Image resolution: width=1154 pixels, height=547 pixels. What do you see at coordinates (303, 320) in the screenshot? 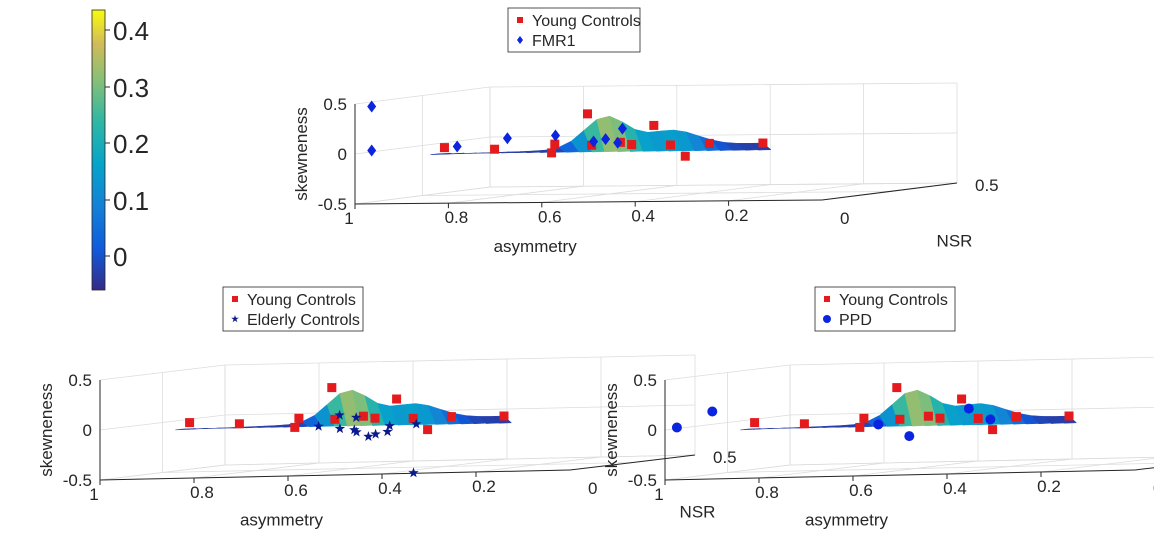
I see `legend-entry: Elderly Controls` at bounding box center [303, 320].